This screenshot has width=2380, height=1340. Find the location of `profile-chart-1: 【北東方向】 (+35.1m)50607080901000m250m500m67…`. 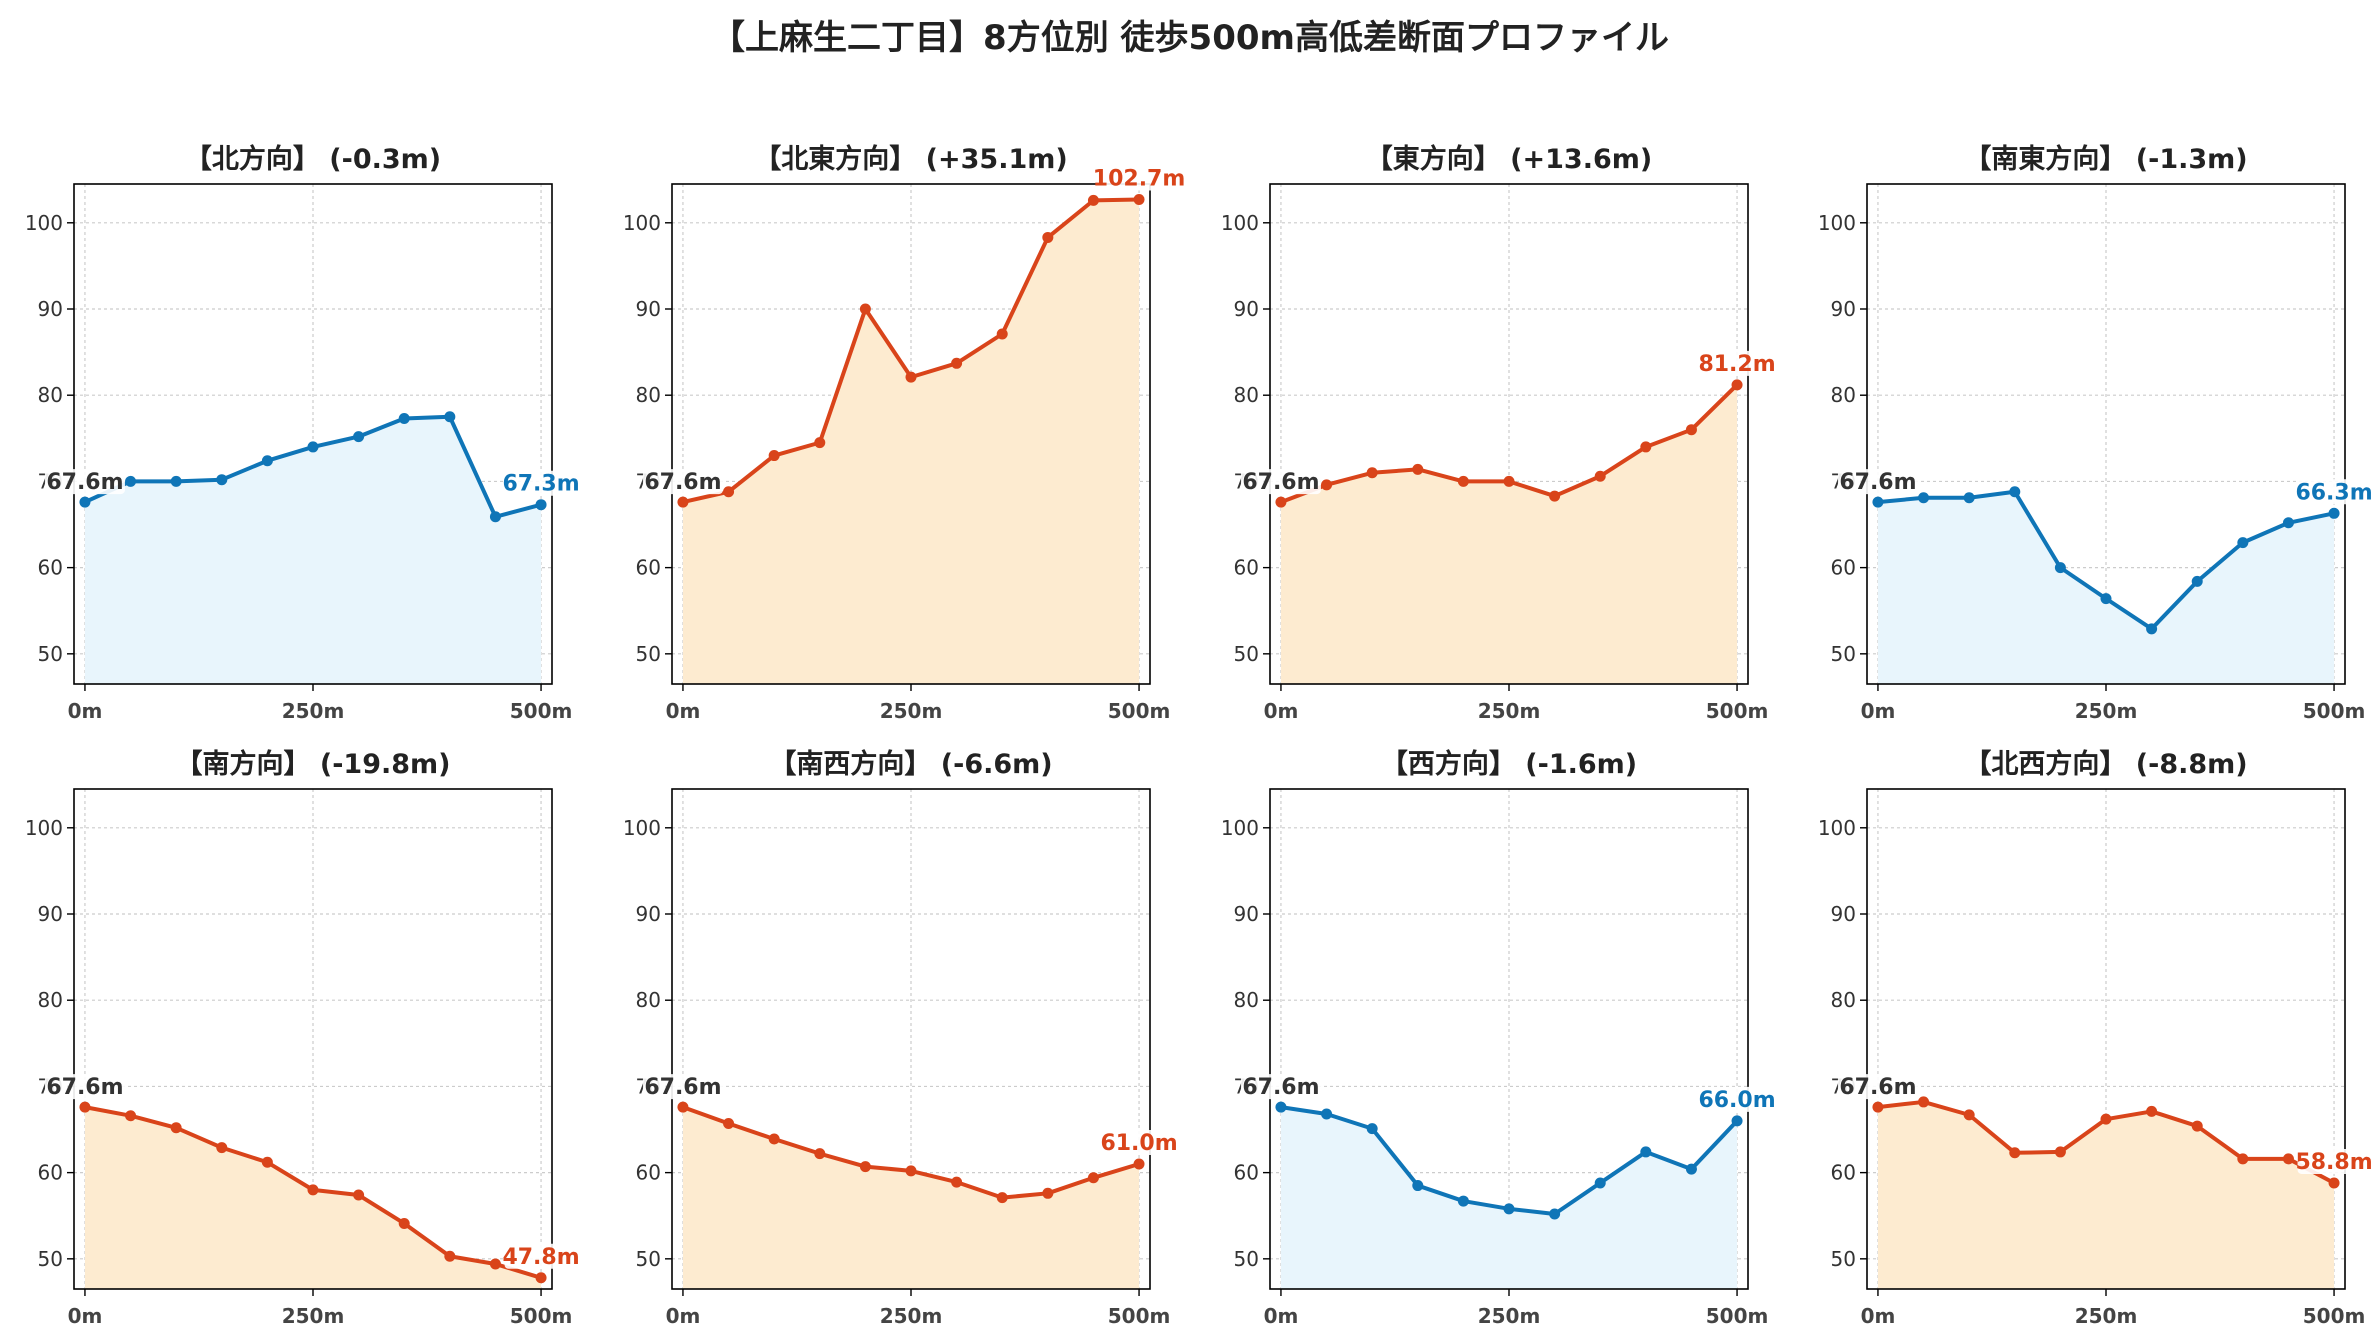

profile-chart-1: 【北東方向】 (+35.1m)50607080901000m250m500m67… is located at coordinates (904, 433).